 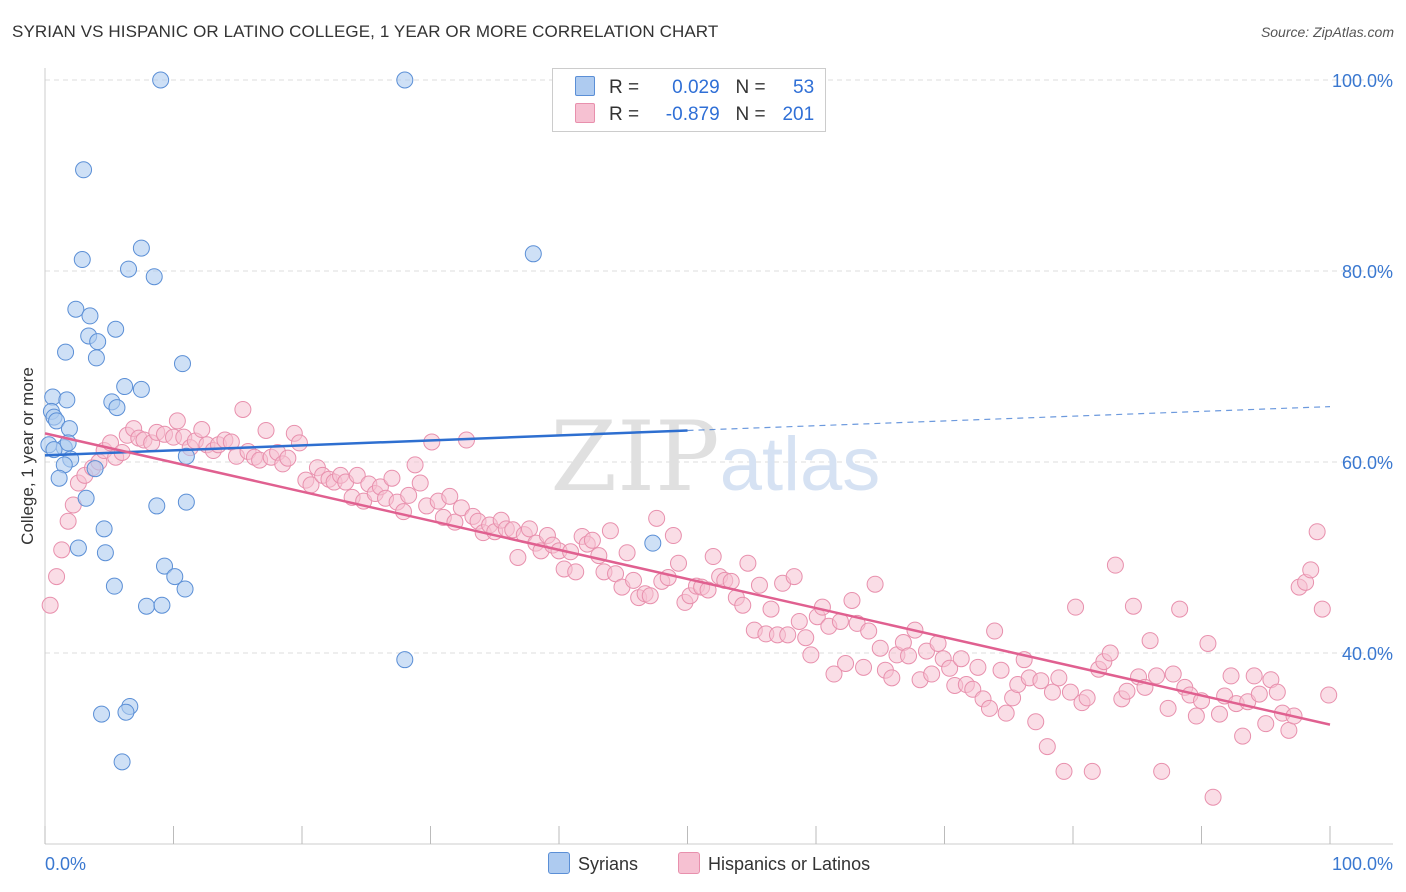 What do you see at coordinates (634, 457) in the screenshot?
I see `watermark-zip: ZIP` at bounding box center [634, 457].